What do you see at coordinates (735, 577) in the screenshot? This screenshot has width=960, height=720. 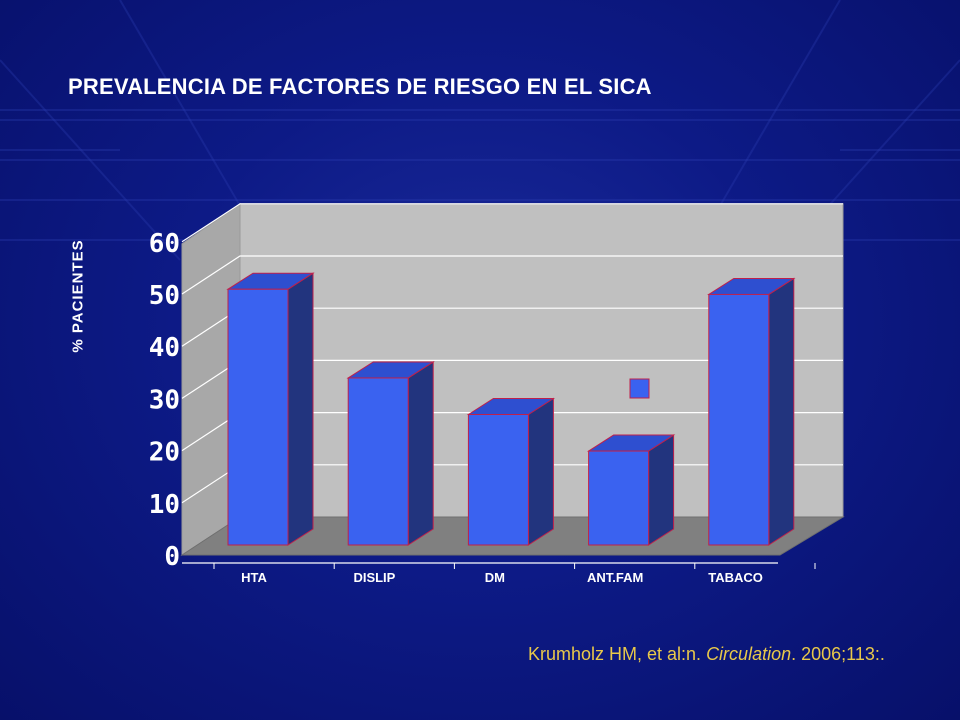 I see `x-tick-label: TABACO` at bounding box center [735, 577].